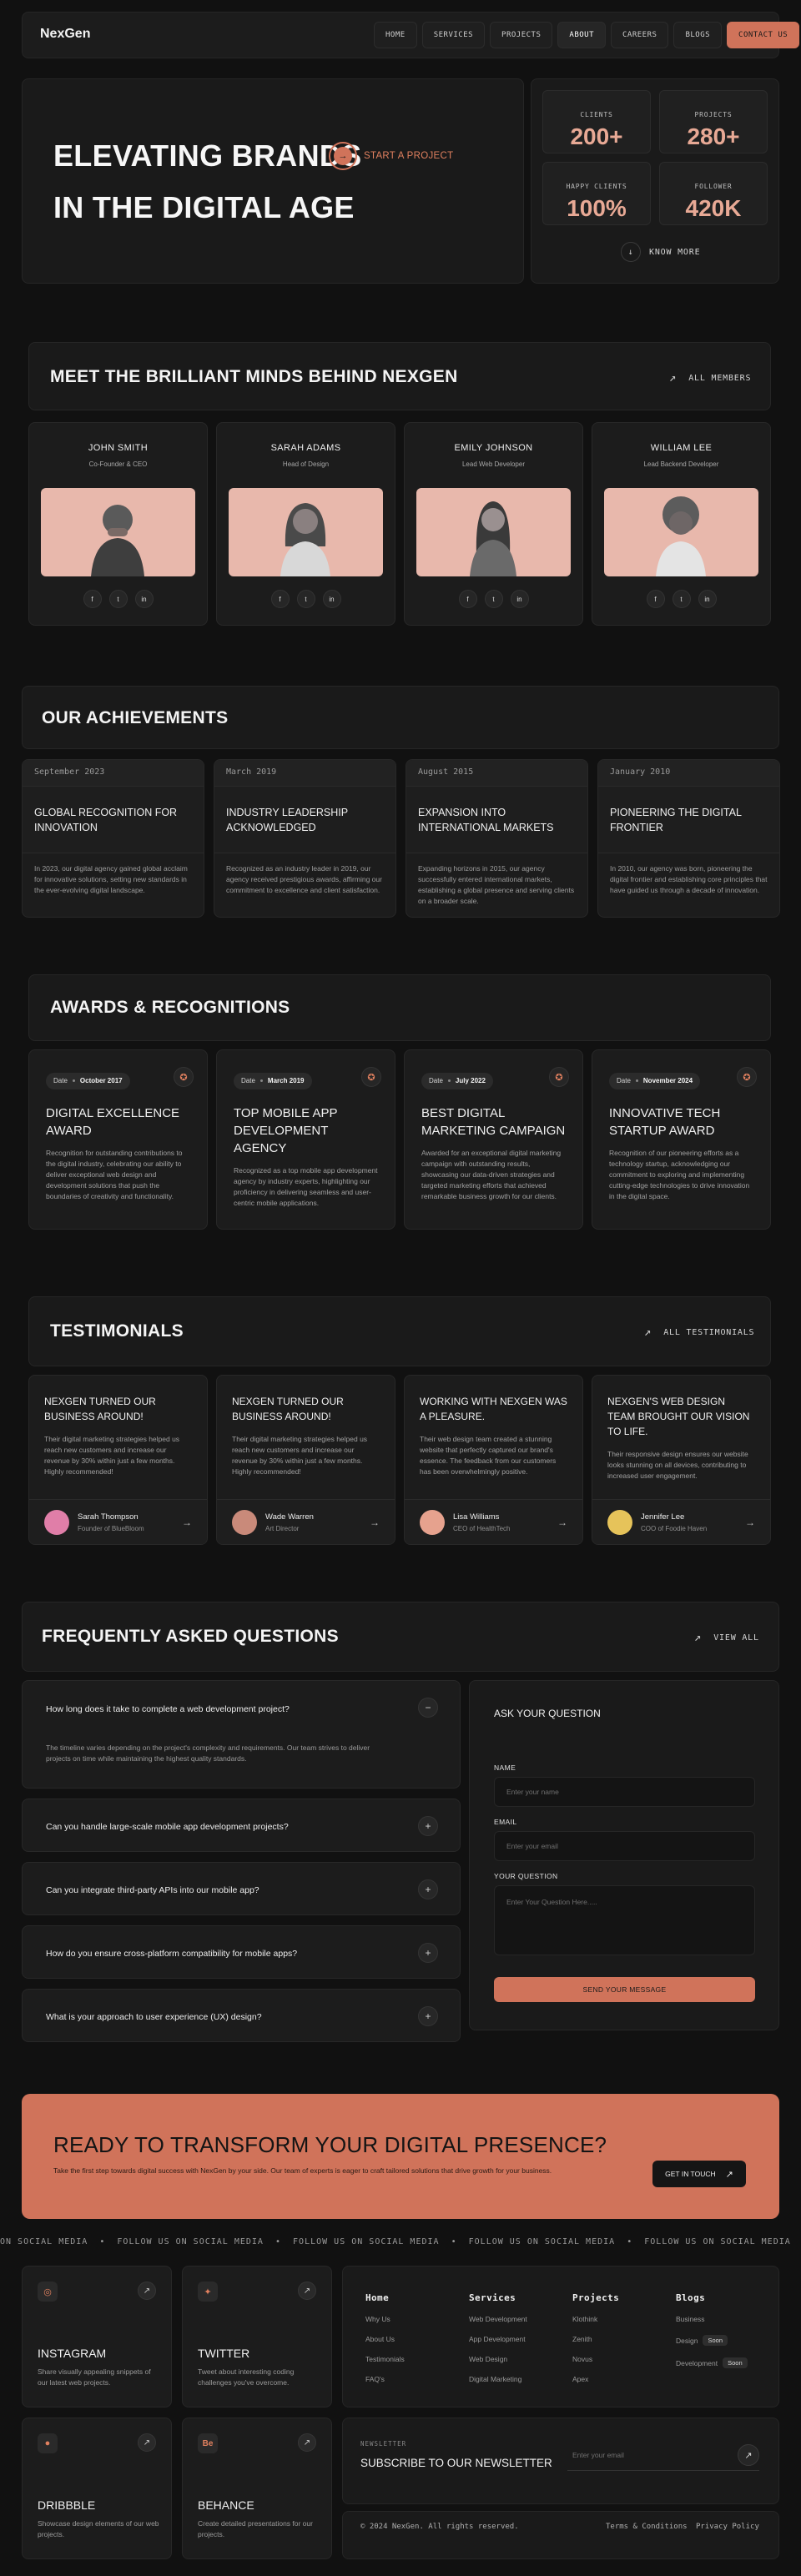 This screenshot has height=2576, width=801. What do you see at coordinates (647, 2527) in the screenshot?
I see `terms-link: Terms & Conditions` at bounding box center [647, 2527].